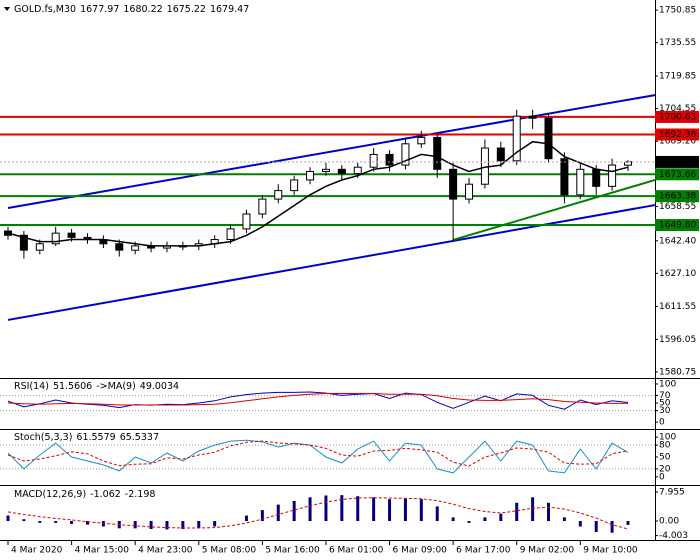  What do you see at coordinates (159, 386) in the screenshot?
I see `header-field: 49.0034` at bounding box center [159, 386].